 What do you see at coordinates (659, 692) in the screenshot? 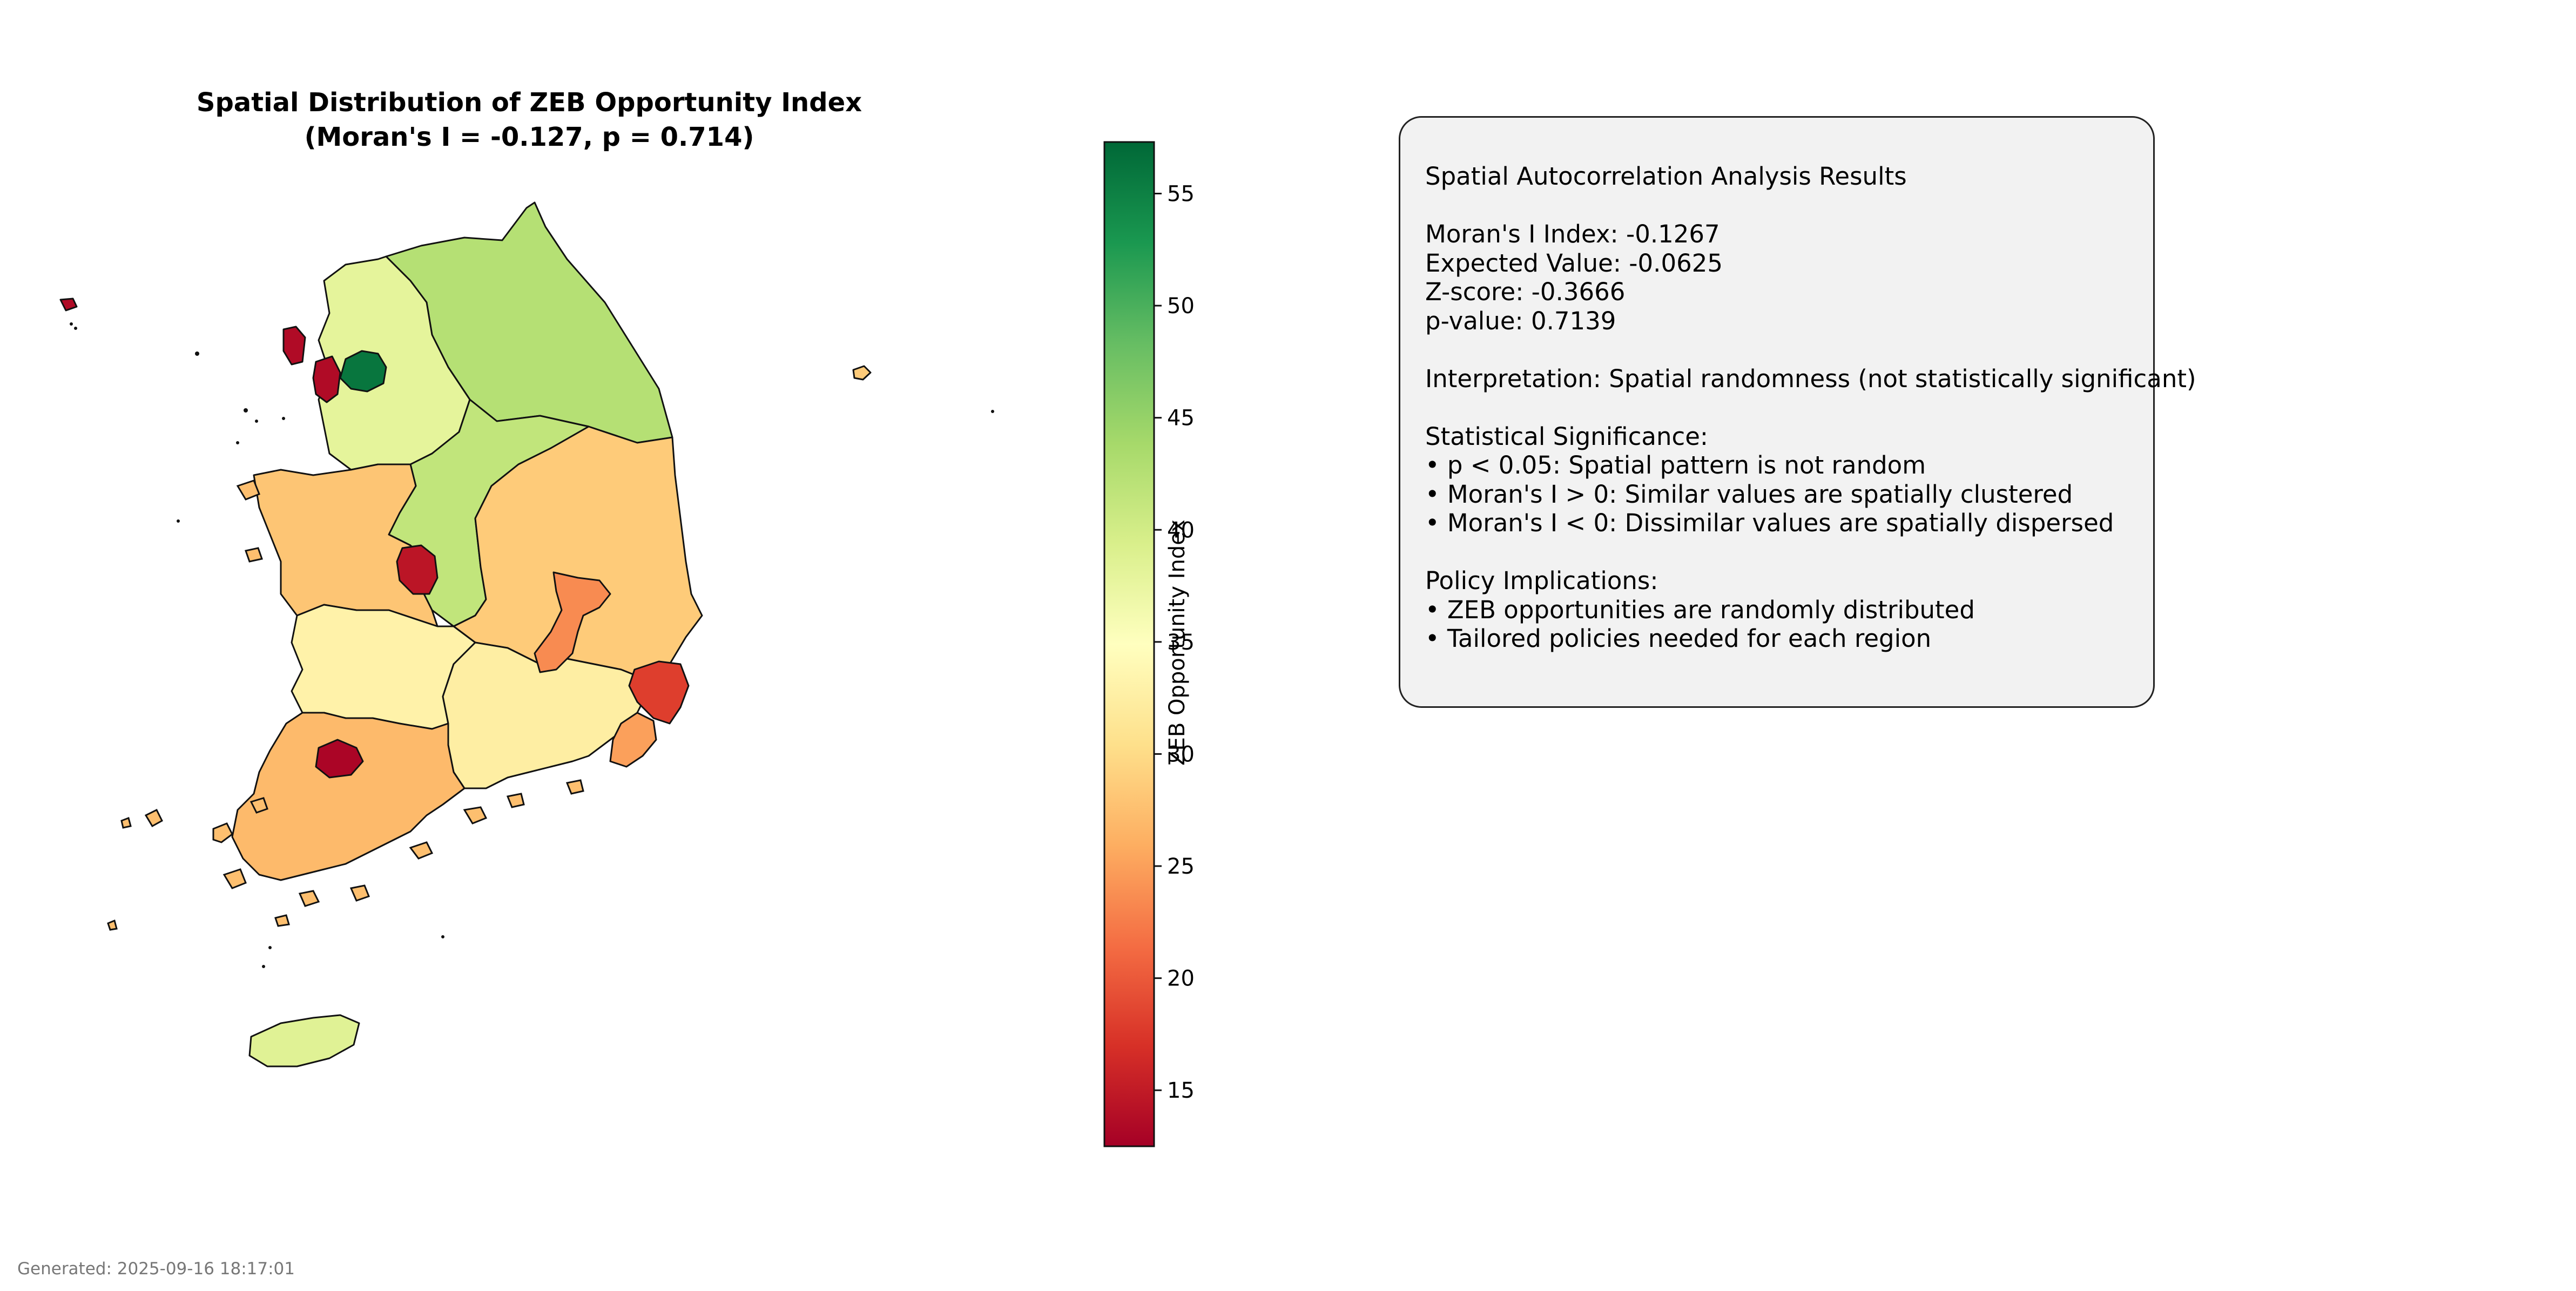
I see `region-ulsan` at bounding box center [659, 692].